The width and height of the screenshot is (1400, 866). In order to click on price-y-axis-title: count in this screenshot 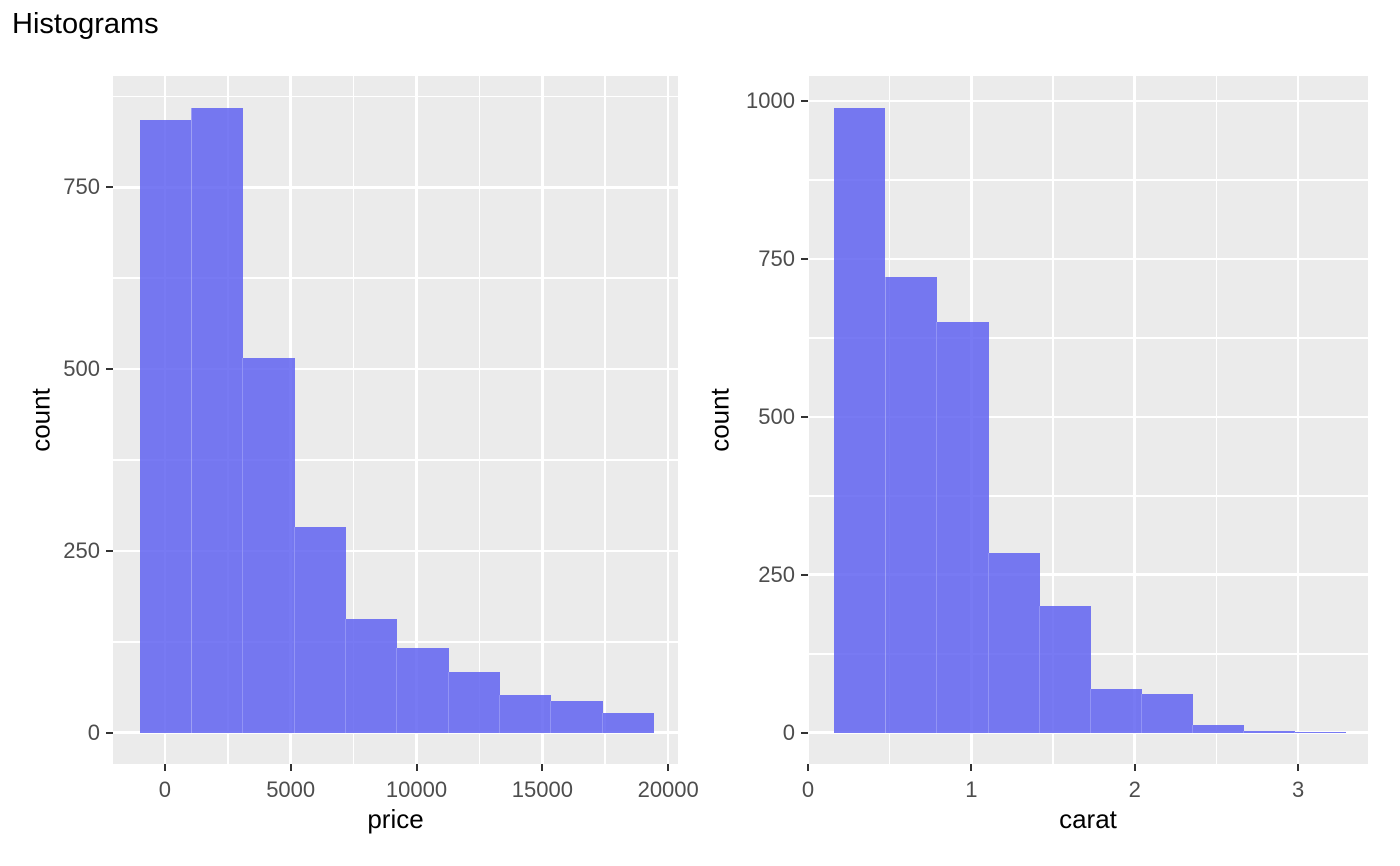, I will do `click(40, 420)`.